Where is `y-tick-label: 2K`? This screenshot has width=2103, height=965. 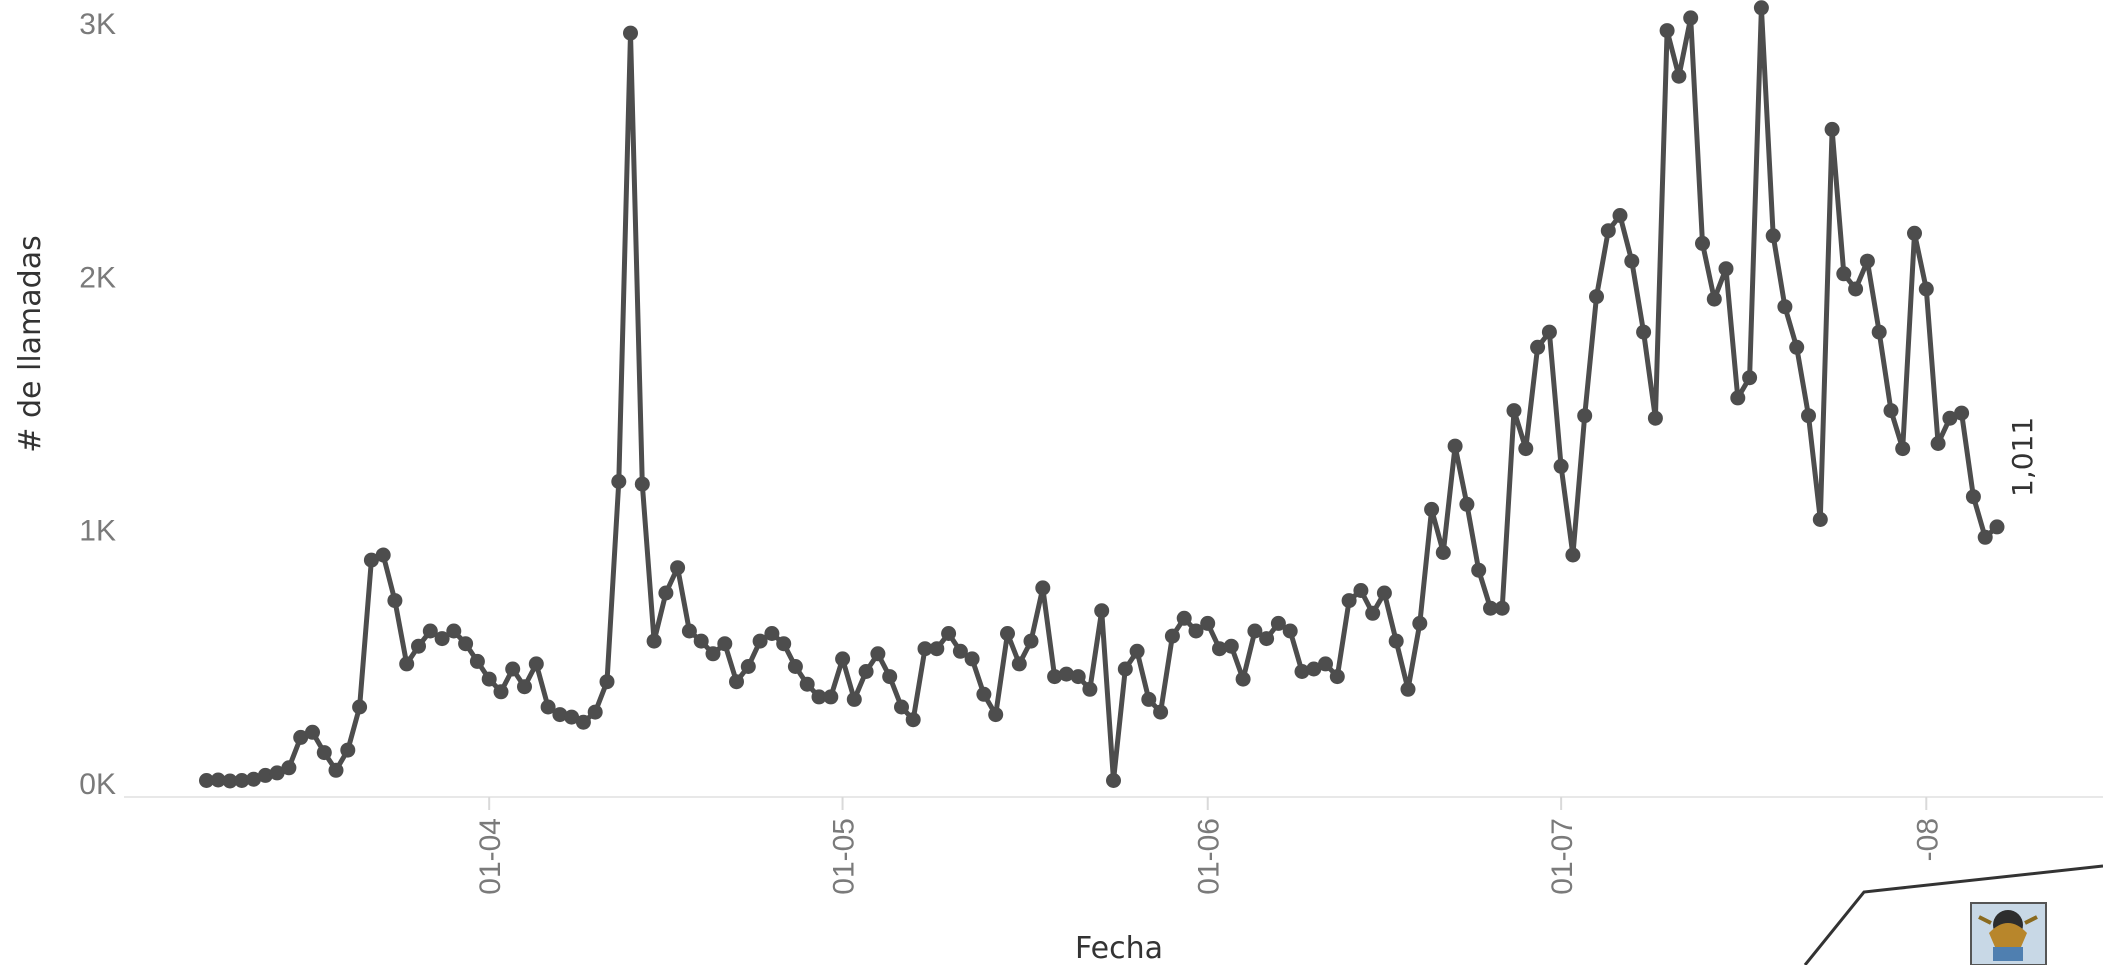
y-tick-label: 2K is located at coordinates (97, 277).